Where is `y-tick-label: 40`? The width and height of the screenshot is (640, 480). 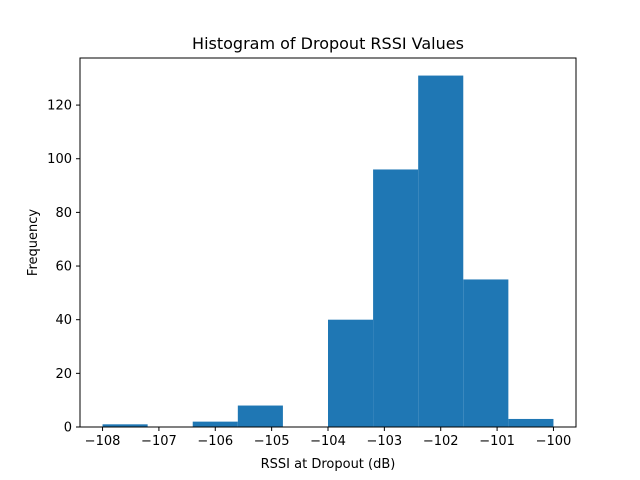
y-tick-label: 40 is located at coordinates (63, 320).